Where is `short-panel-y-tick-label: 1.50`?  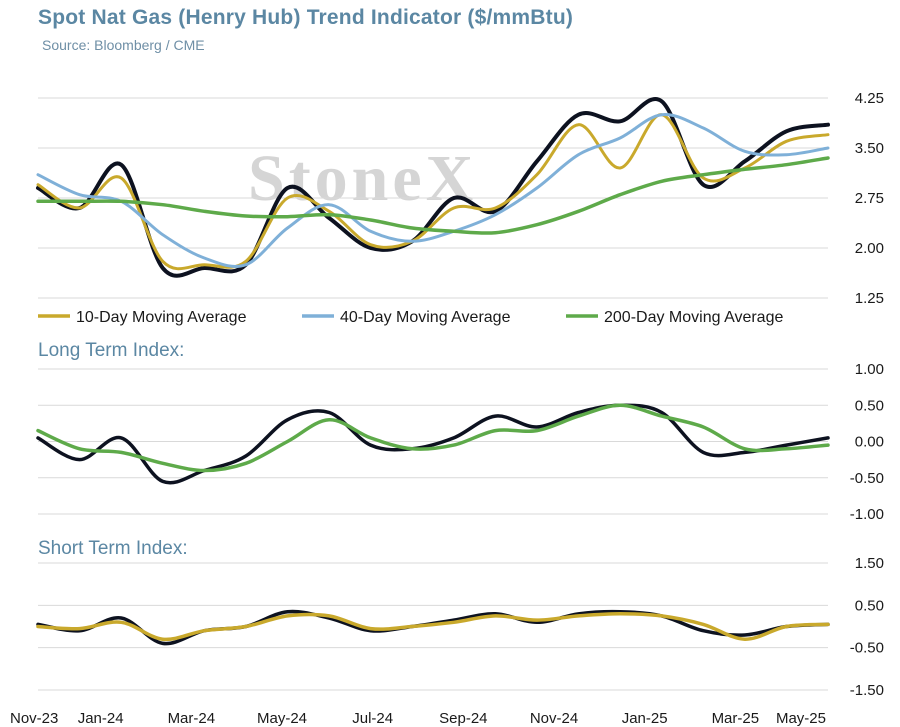
short-panel-y-tick-label: 1.50 is located at coordinates (869, 563).